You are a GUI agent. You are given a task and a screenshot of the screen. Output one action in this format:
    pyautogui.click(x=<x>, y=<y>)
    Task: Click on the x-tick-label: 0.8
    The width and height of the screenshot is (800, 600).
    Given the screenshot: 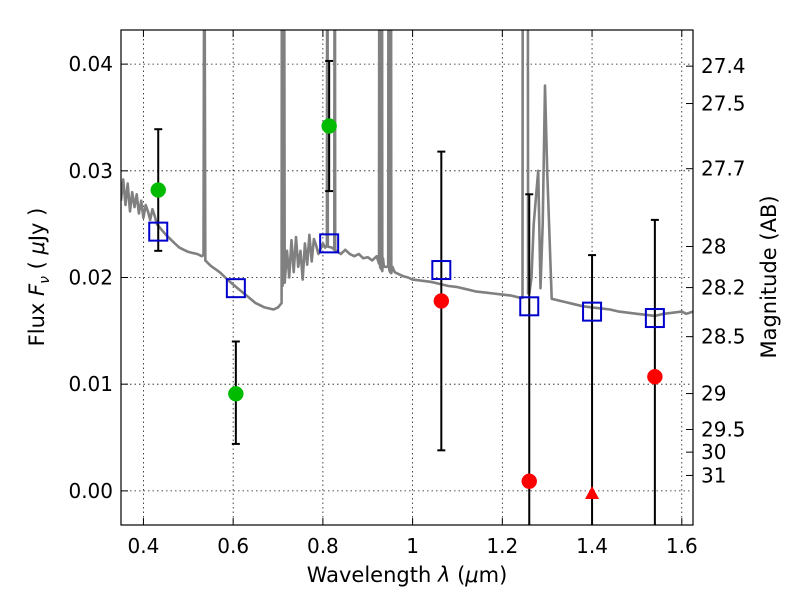 What is the action you would take?
    pyautogui.click(x=323, y=546)
    